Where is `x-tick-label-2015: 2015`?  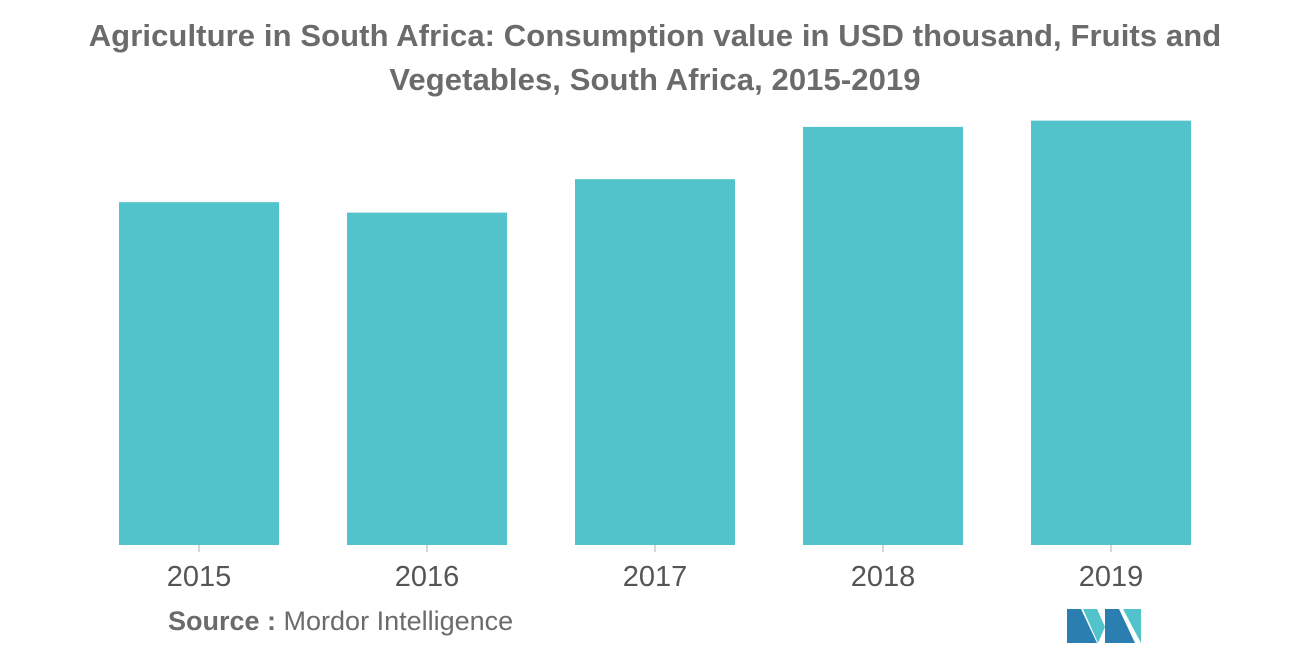
x-tick-label-2015: 2015 is located at coordinates (199, 577).